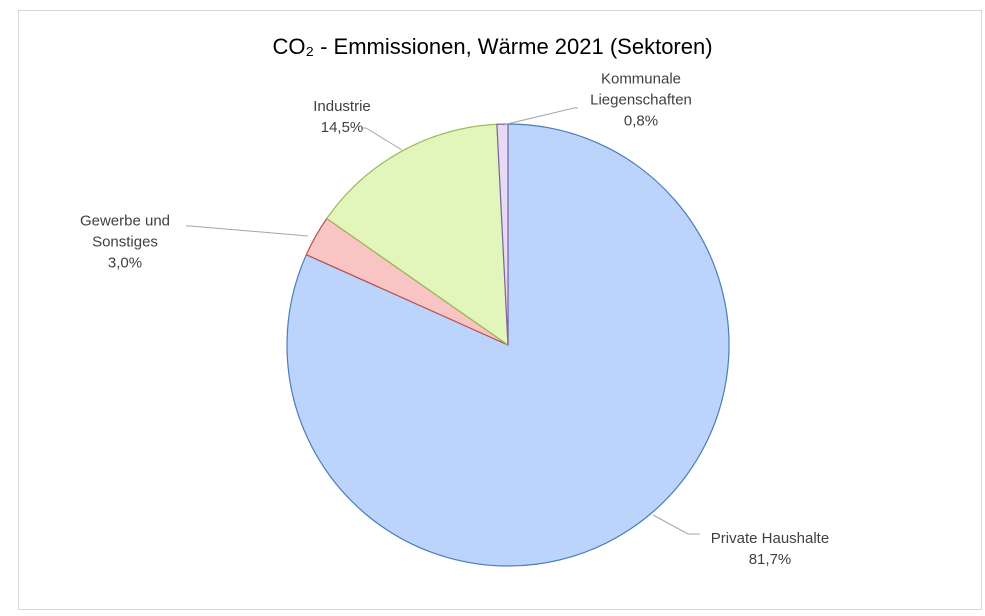 This screenshot has width=985, height=616. Describe the element at coordinates (125, 231) in the screenshot. I see `category-label: Gewerbe und Sonstiges` at that location.